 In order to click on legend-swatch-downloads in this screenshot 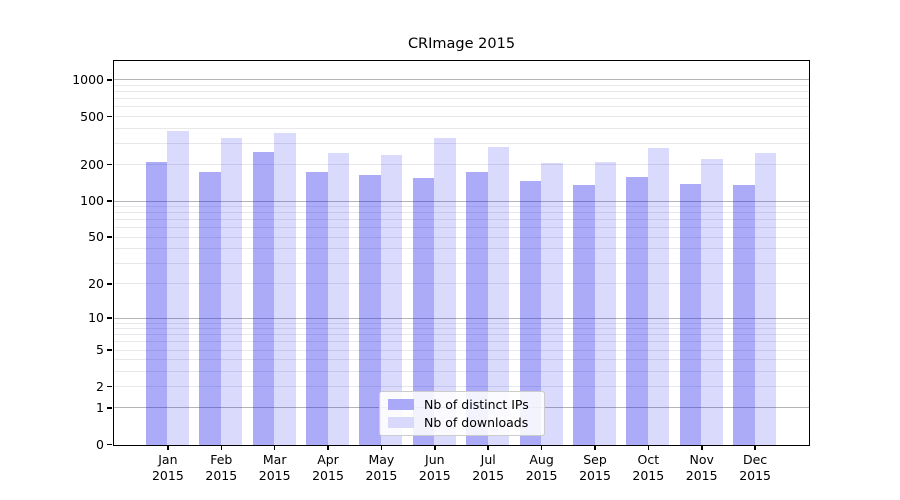, I will do `click(401, 422)`.